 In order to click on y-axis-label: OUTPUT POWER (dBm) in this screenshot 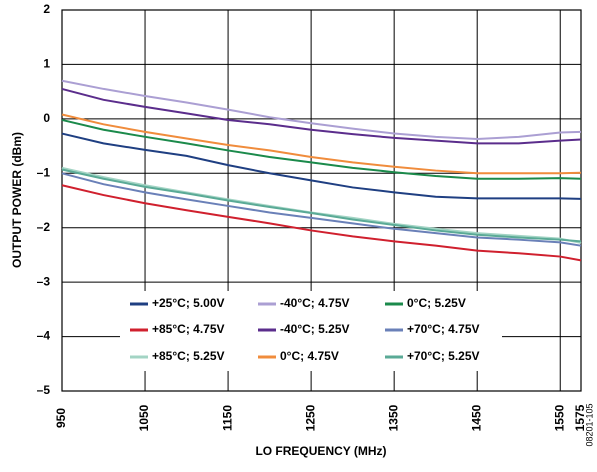, I will do `click(17, 200)`.